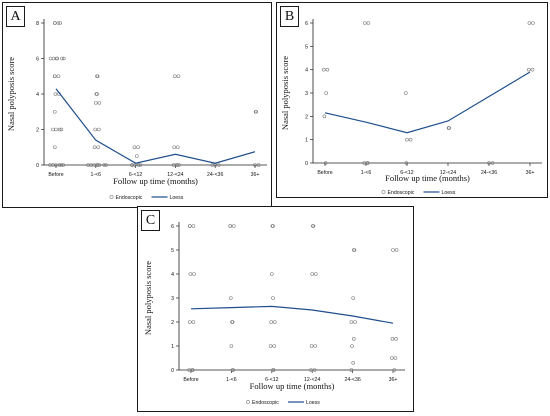 This screenshot has width=550, height=416. I want to click on y-tick-label-b: 2, so click(306, 117).